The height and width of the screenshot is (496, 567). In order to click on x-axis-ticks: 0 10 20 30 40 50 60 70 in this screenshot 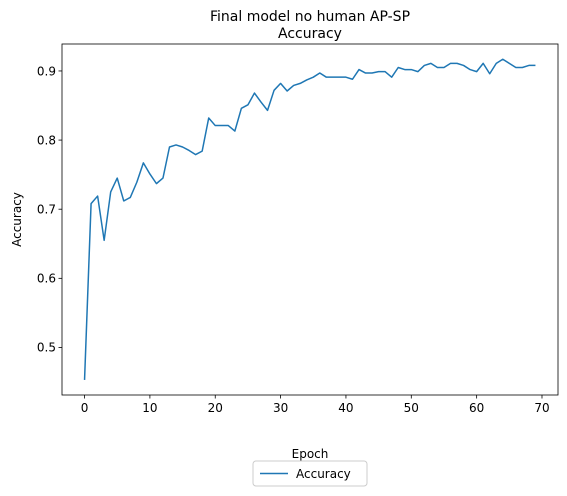, I will do `click(315, 405)`.